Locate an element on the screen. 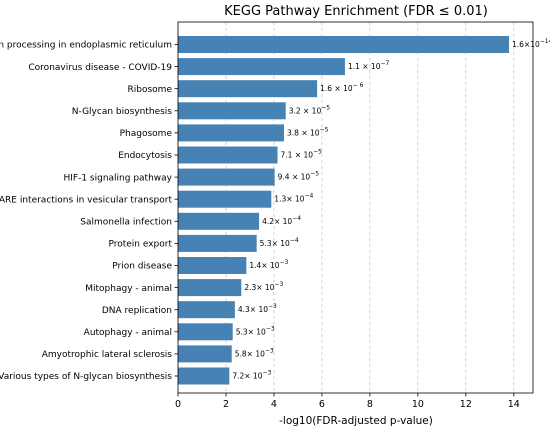 This screenshot has height=430, width=550. x-tick-label: 6 is located at coordinates (322, 404).